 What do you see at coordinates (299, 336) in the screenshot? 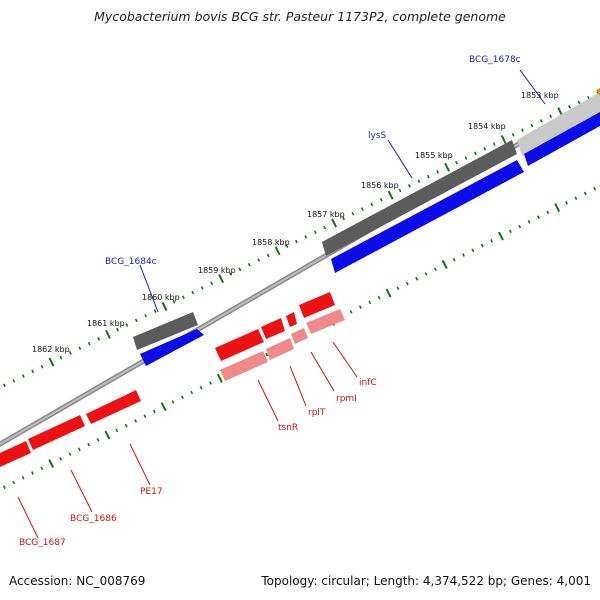
I see `cds-block-rpmi` at bounding box center [299, 336].